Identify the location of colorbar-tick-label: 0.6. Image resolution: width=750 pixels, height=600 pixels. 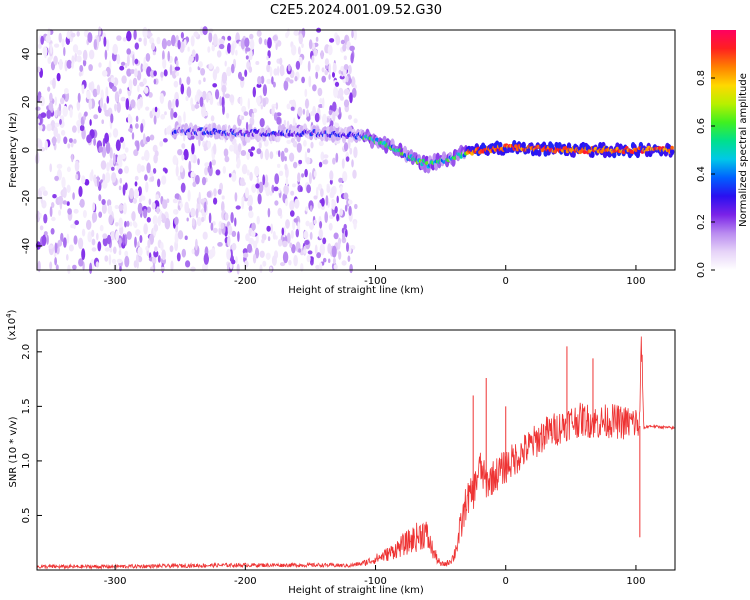
(701, 126).